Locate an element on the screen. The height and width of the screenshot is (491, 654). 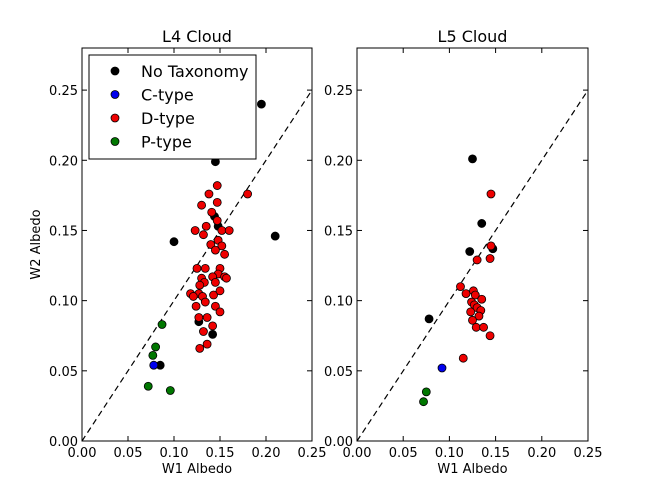
l5-x-tick-label: 0.20 is located at coordinates (541, 453).